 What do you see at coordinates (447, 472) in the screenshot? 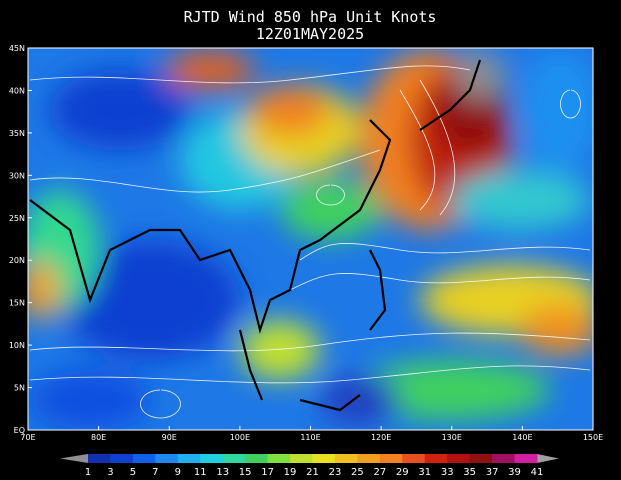
I see `colorbar-label: 33` at bounding box center [447, 472].